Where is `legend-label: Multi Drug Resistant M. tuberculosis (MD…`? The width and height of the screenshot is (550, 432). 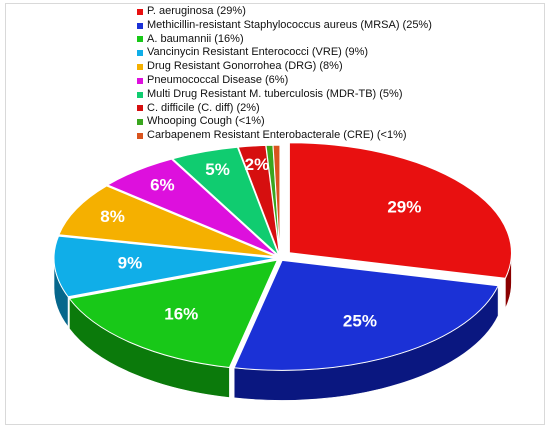
legend-label: Multi Drug Resistant M. tuberculosis (MD… is located at coordinates (275, 93).